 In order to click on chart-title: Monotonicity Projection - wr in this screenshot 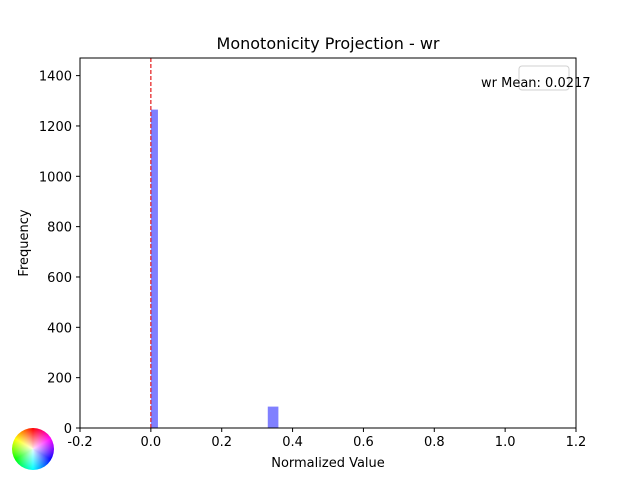, I will do `click(328, 43)`.